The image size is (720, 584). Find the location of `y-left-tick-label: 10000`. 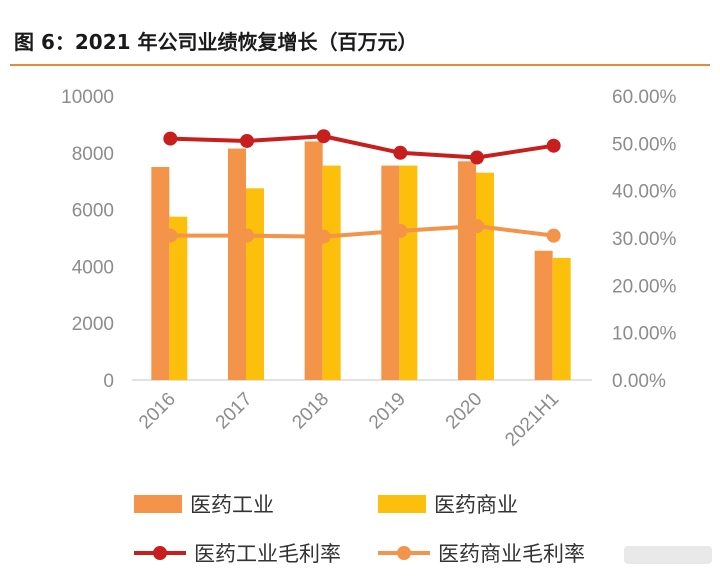

y-left-tick-label: 10000 is located at coordinates (87, 97).